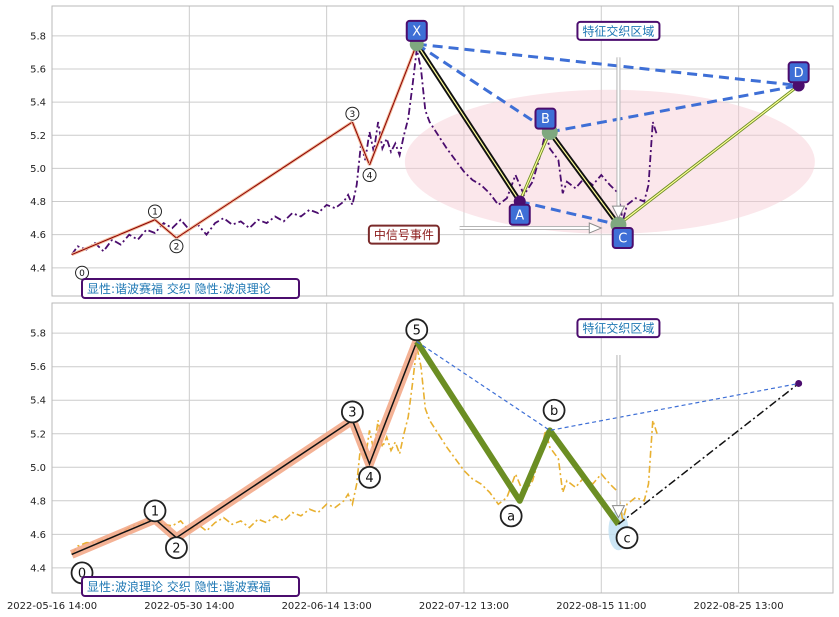 This screenshot has width=839, height=617. I want to click on black-projection-line, so click(708, 453).